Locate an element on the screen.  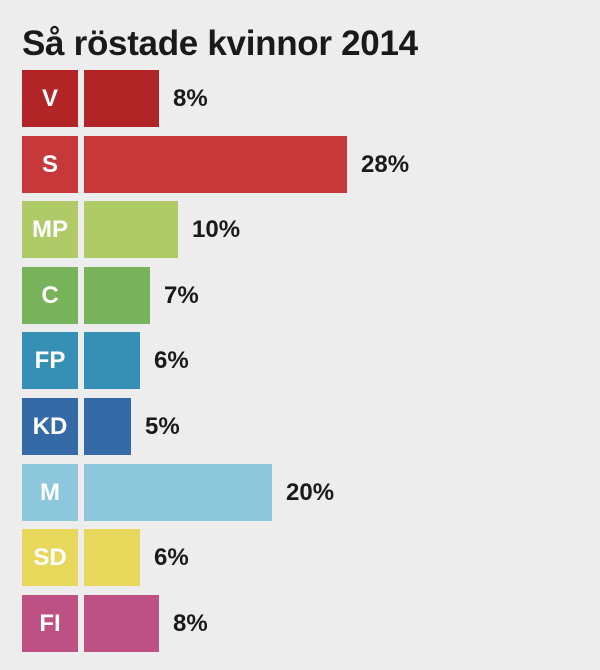
bar-row-v: V 8% is located at coordinates (307, 98).